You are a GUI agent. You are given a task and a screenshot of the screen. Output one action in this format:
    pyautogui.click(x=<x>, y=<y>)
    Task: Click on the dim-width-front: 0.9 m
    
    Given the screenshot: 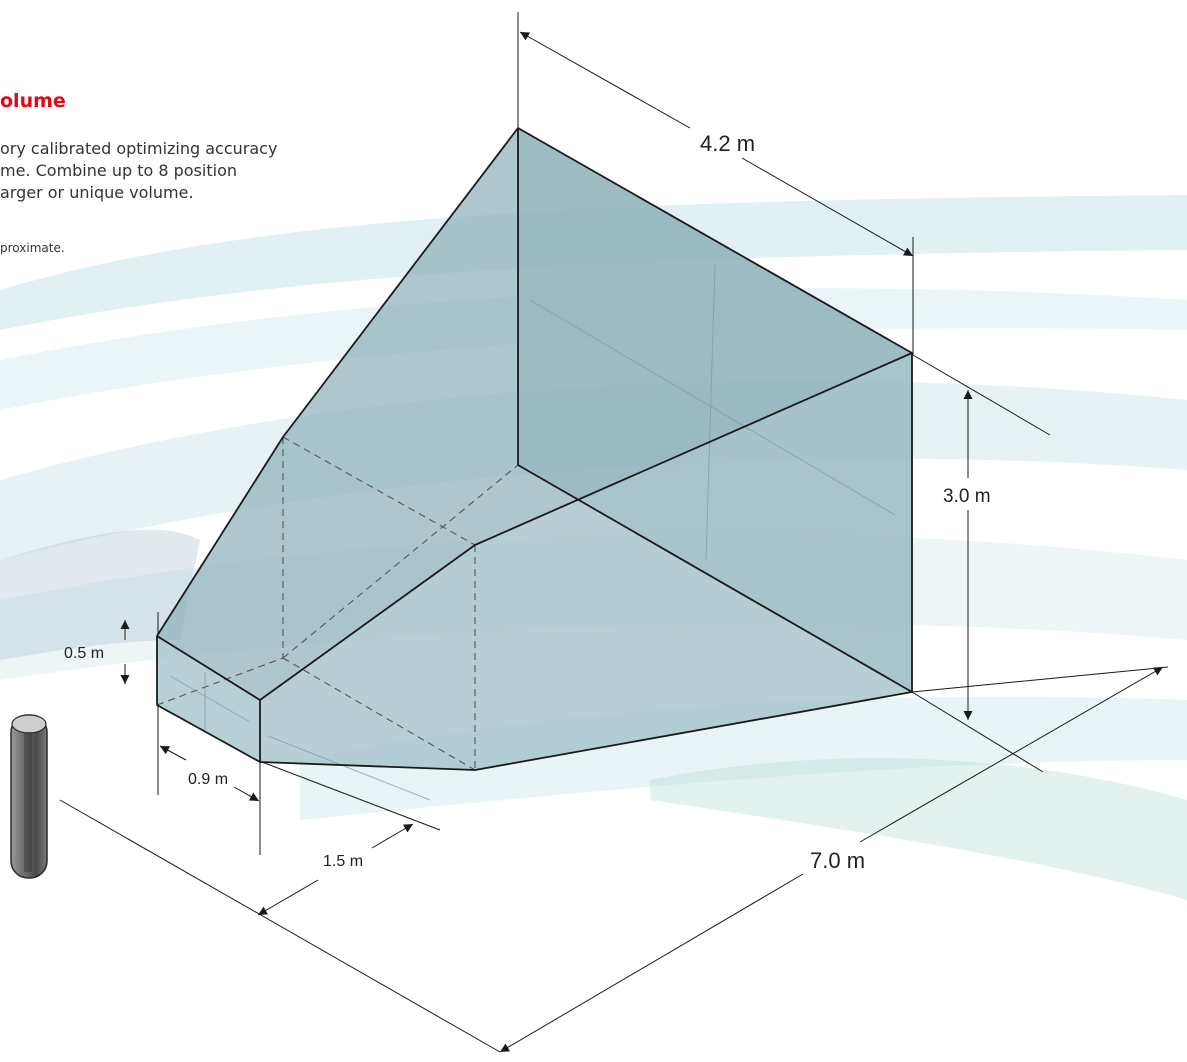 What is the action you would take?
    pyautogui.click(x=208, y=779)
    